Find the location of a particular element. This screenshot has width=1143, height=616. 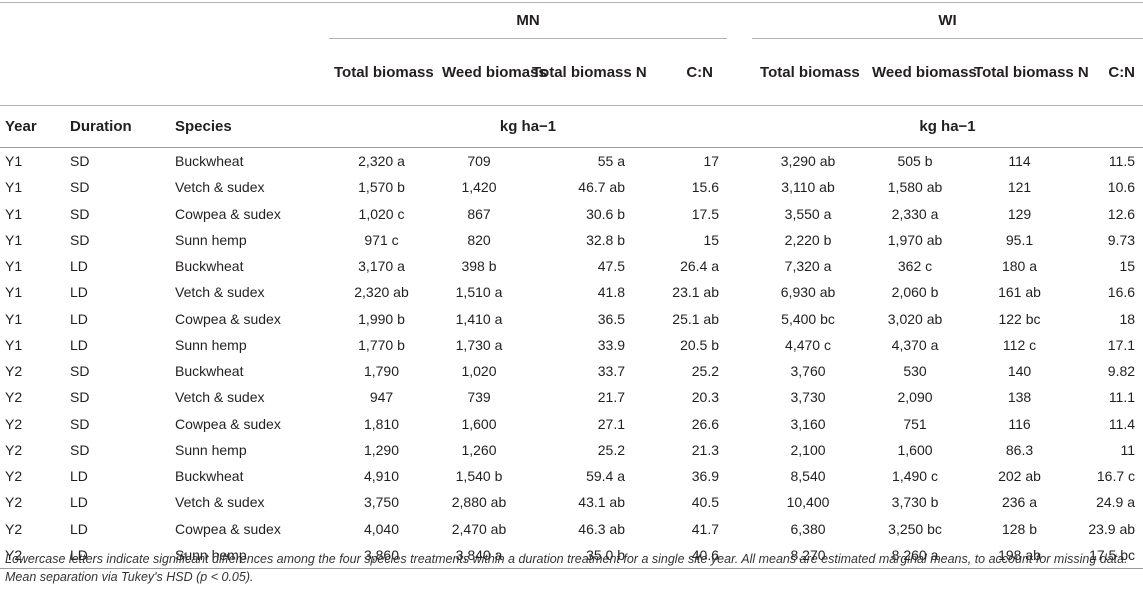

wi-cn-cell: 16.6 is located at coordinates (1121, 292).